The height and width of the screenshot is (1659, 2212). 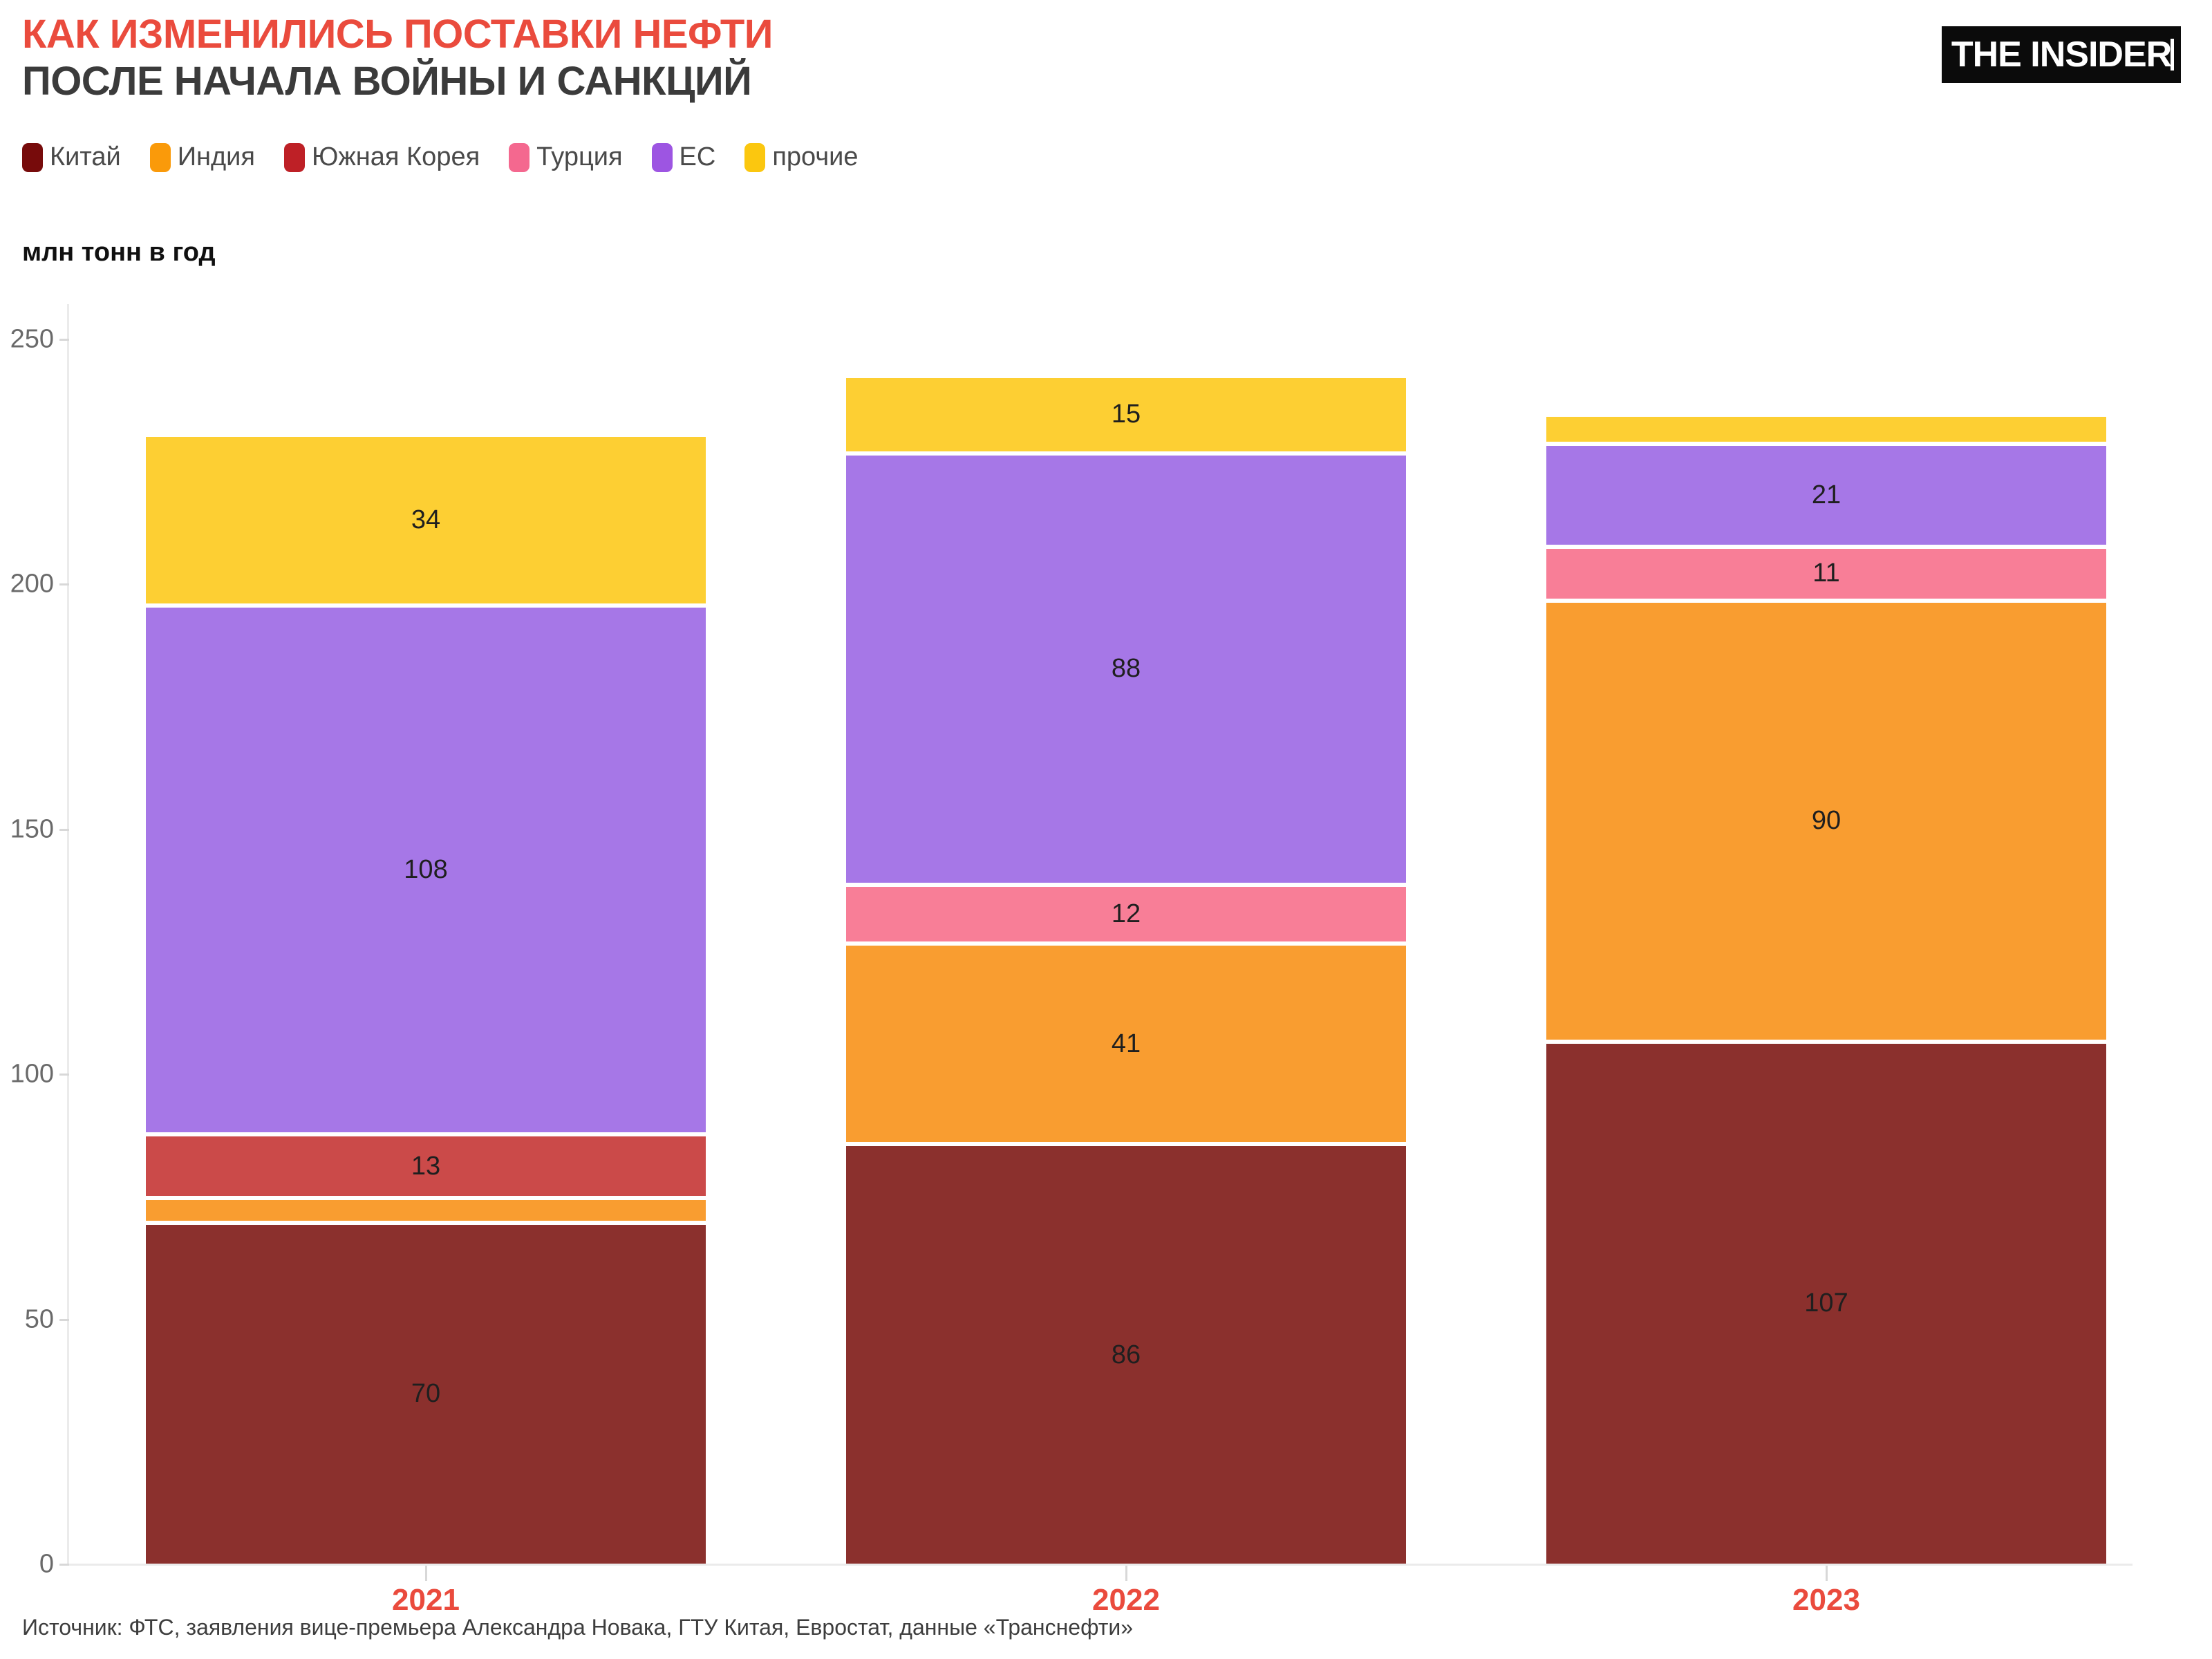 I want to click on segment-Китай: 70, so click(x=426, y=1392).